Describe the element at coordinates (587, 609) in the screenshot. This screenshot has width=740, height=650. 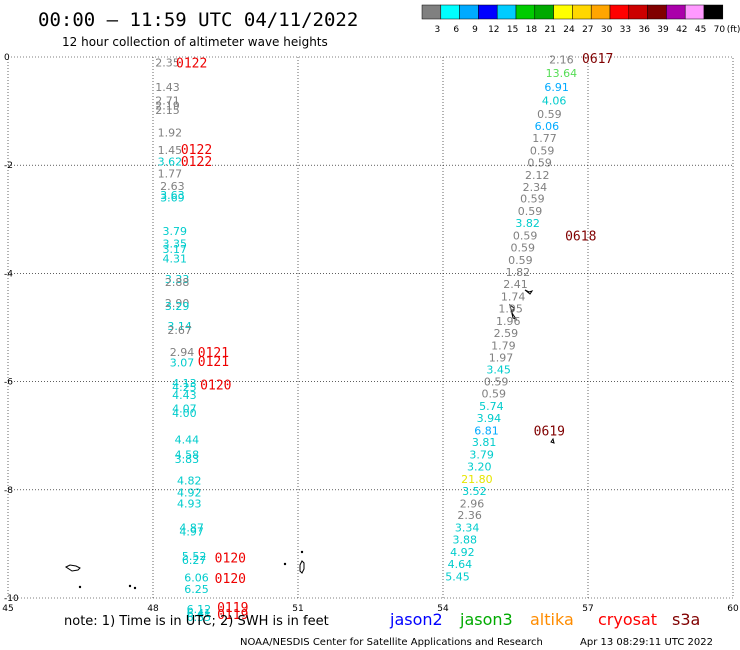
I see `x-tick-label: 57` at that location.